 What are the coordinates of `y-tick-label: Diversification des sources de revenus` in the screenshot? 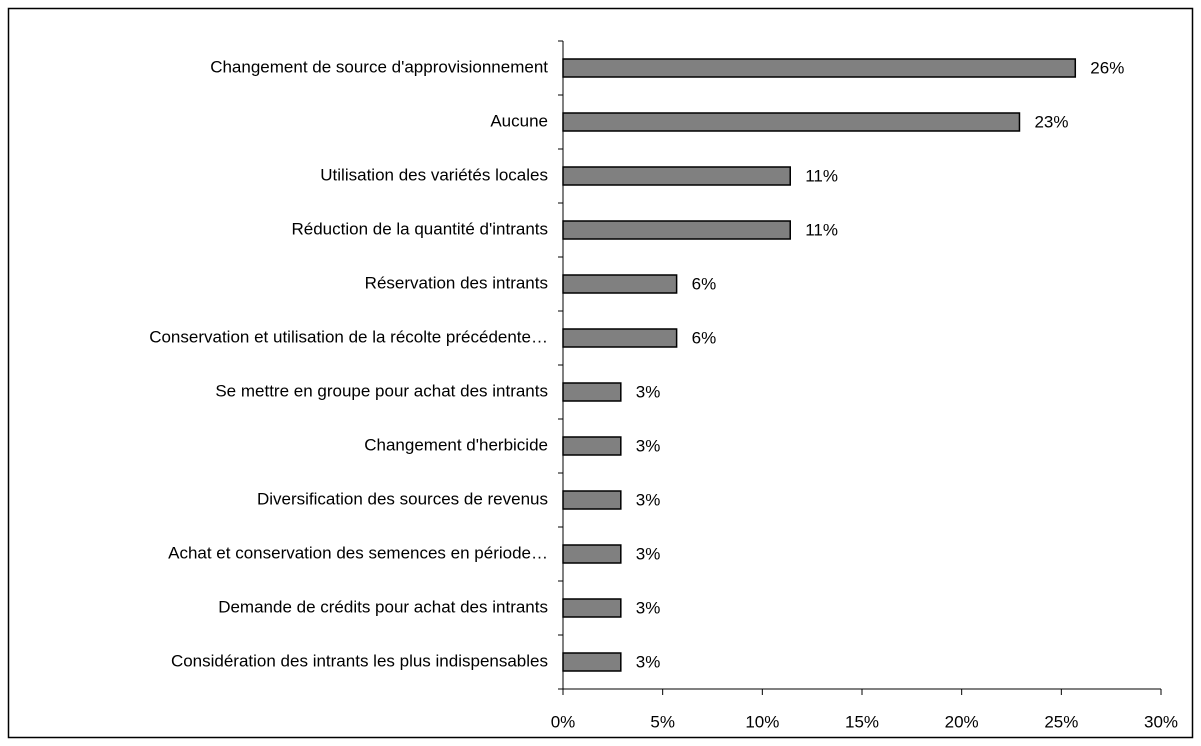 It's located at (402, 498).